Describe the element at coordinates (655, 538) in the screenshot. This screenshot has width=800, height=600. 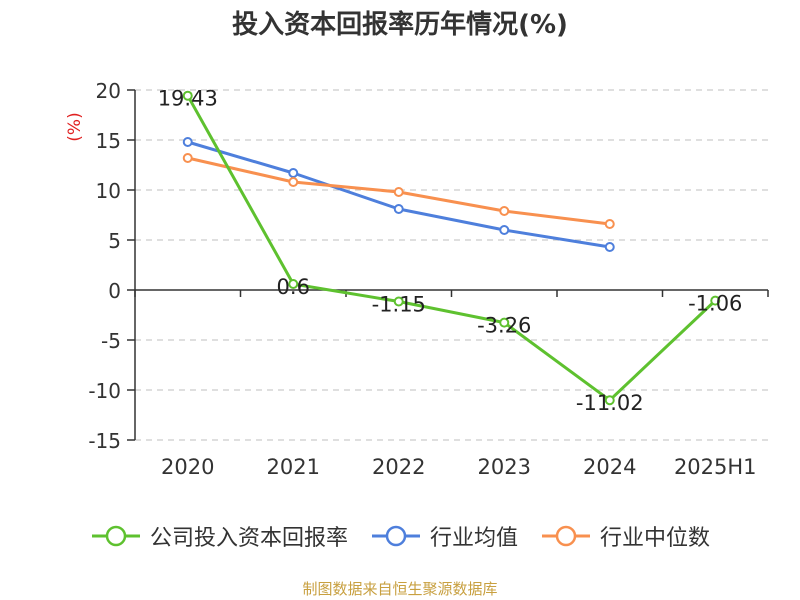
I see `legend-label-industry-median: 行业中位数` at that location.